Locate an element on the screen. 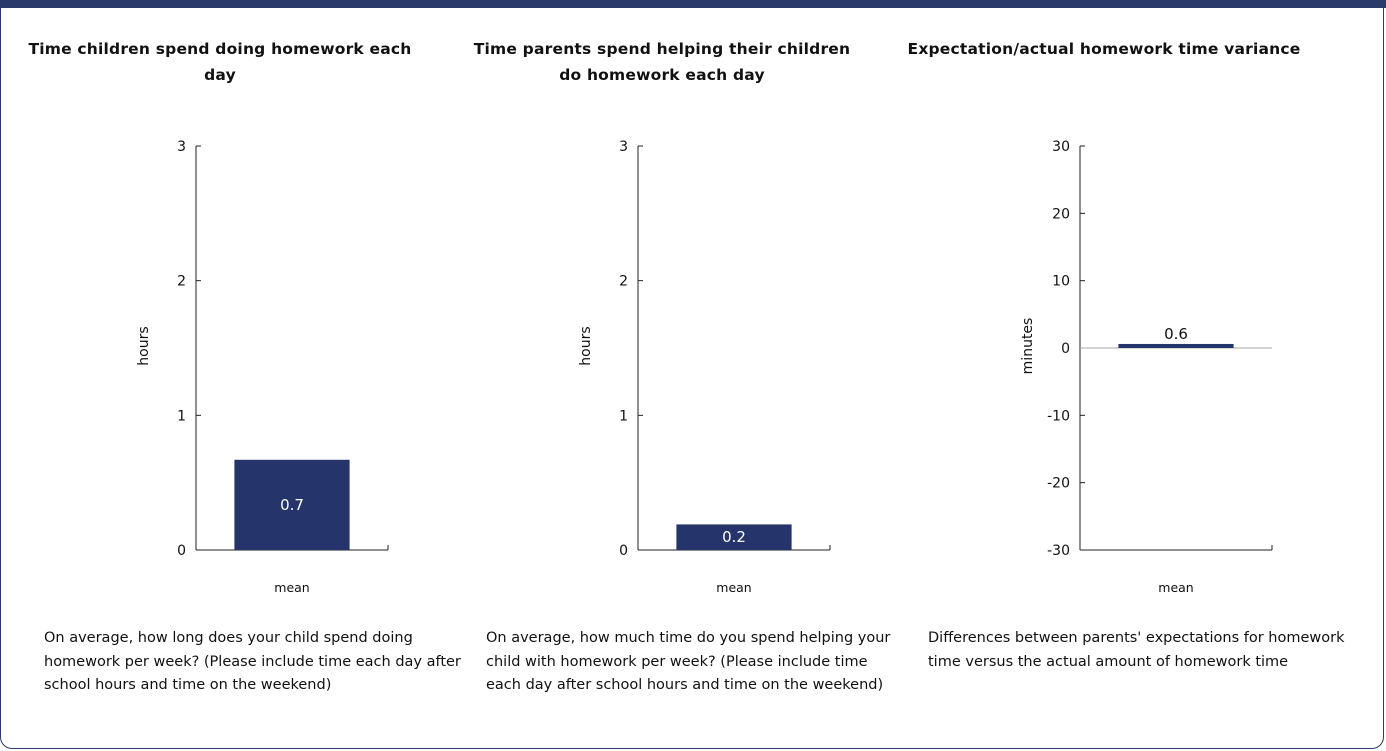  y-tick-label: -20 is located at coordinates (1058, 484).